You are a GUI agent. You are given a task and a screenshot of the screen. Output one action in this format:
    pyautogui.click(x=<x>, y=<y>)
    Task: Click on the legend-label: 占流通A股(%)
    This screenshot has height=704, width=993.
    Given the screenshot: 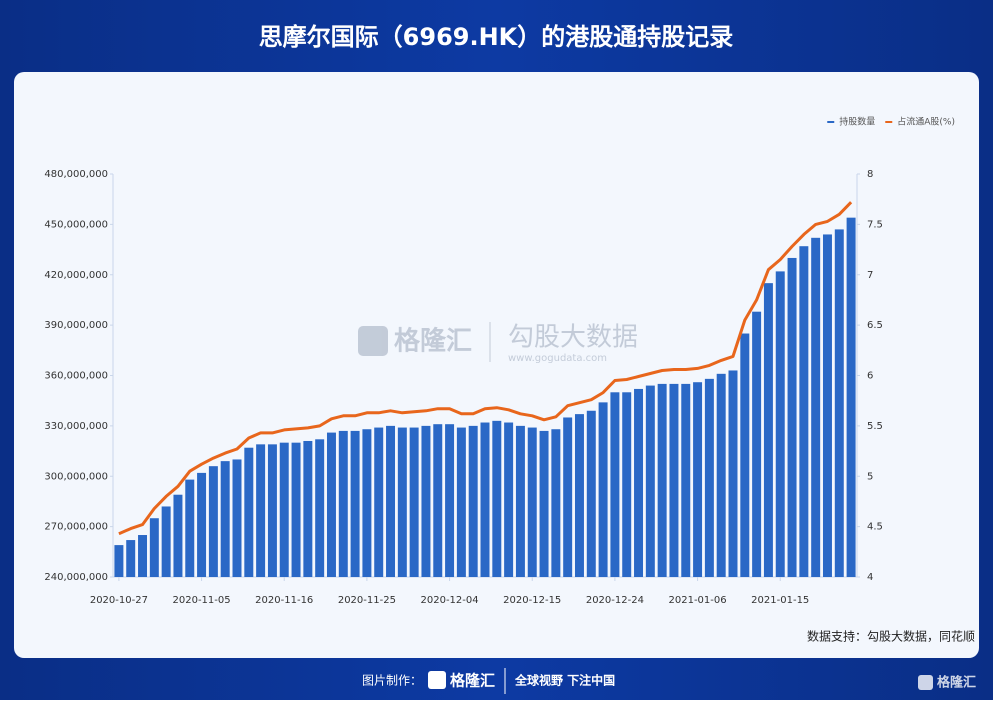 What is the action you would take?
    pyautogui.click(x=926, y=122)
    